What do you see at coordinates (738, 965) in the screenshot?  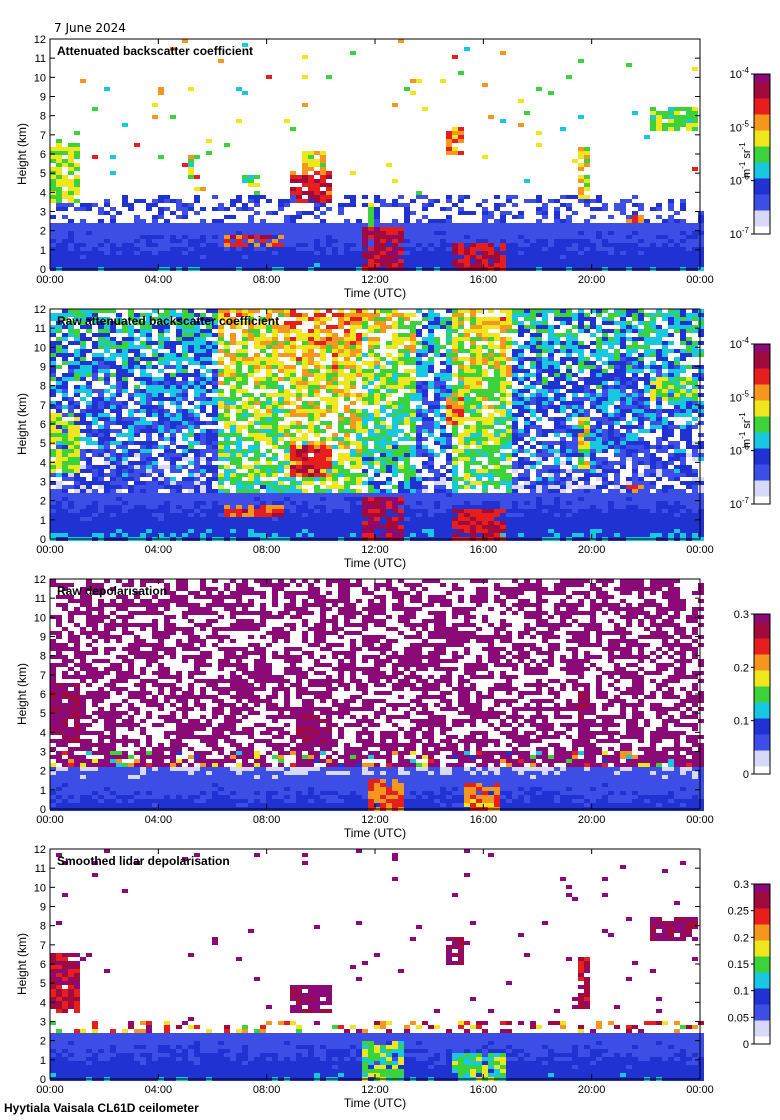 I see `colorbar-tick-label: 0.15` at bounding box center [738, 965].